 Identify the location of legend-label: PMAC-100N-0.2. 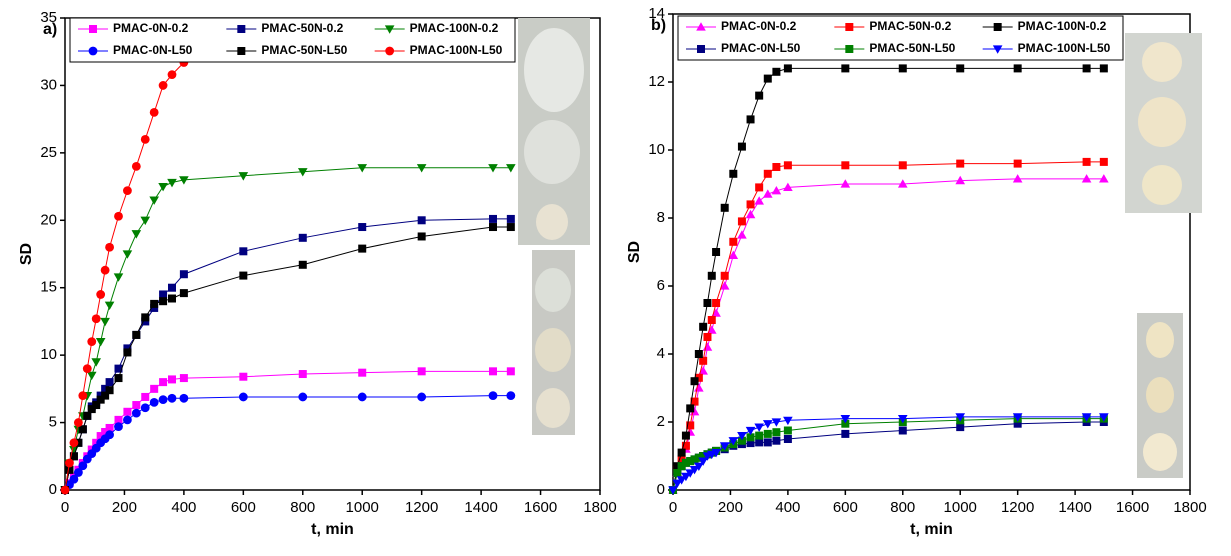
(1062, 26).